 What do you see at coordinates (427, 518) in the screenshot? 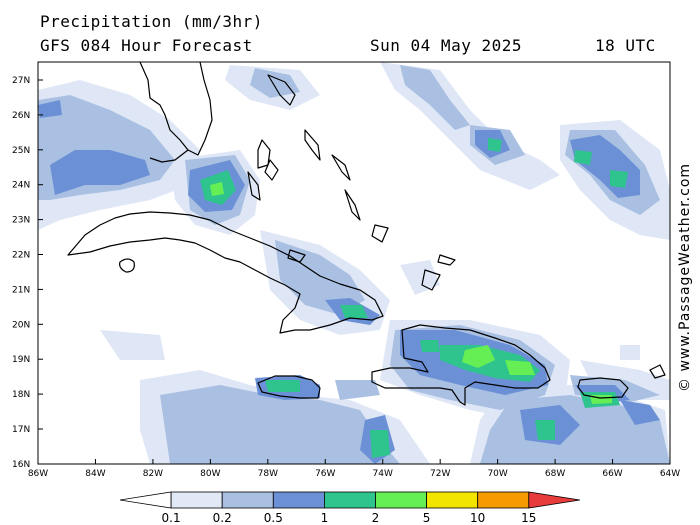
I see `colorbar-label: 5` at bounding box center [427, 518].